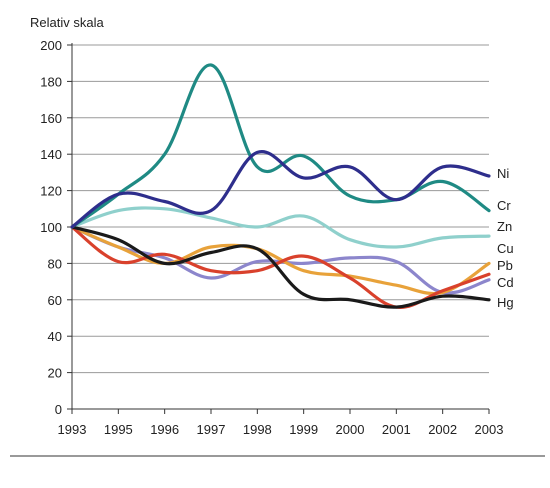 The height and width of the screenshot is (488, 550). I want to click on y-tick-label: 140, so click(51, 154).